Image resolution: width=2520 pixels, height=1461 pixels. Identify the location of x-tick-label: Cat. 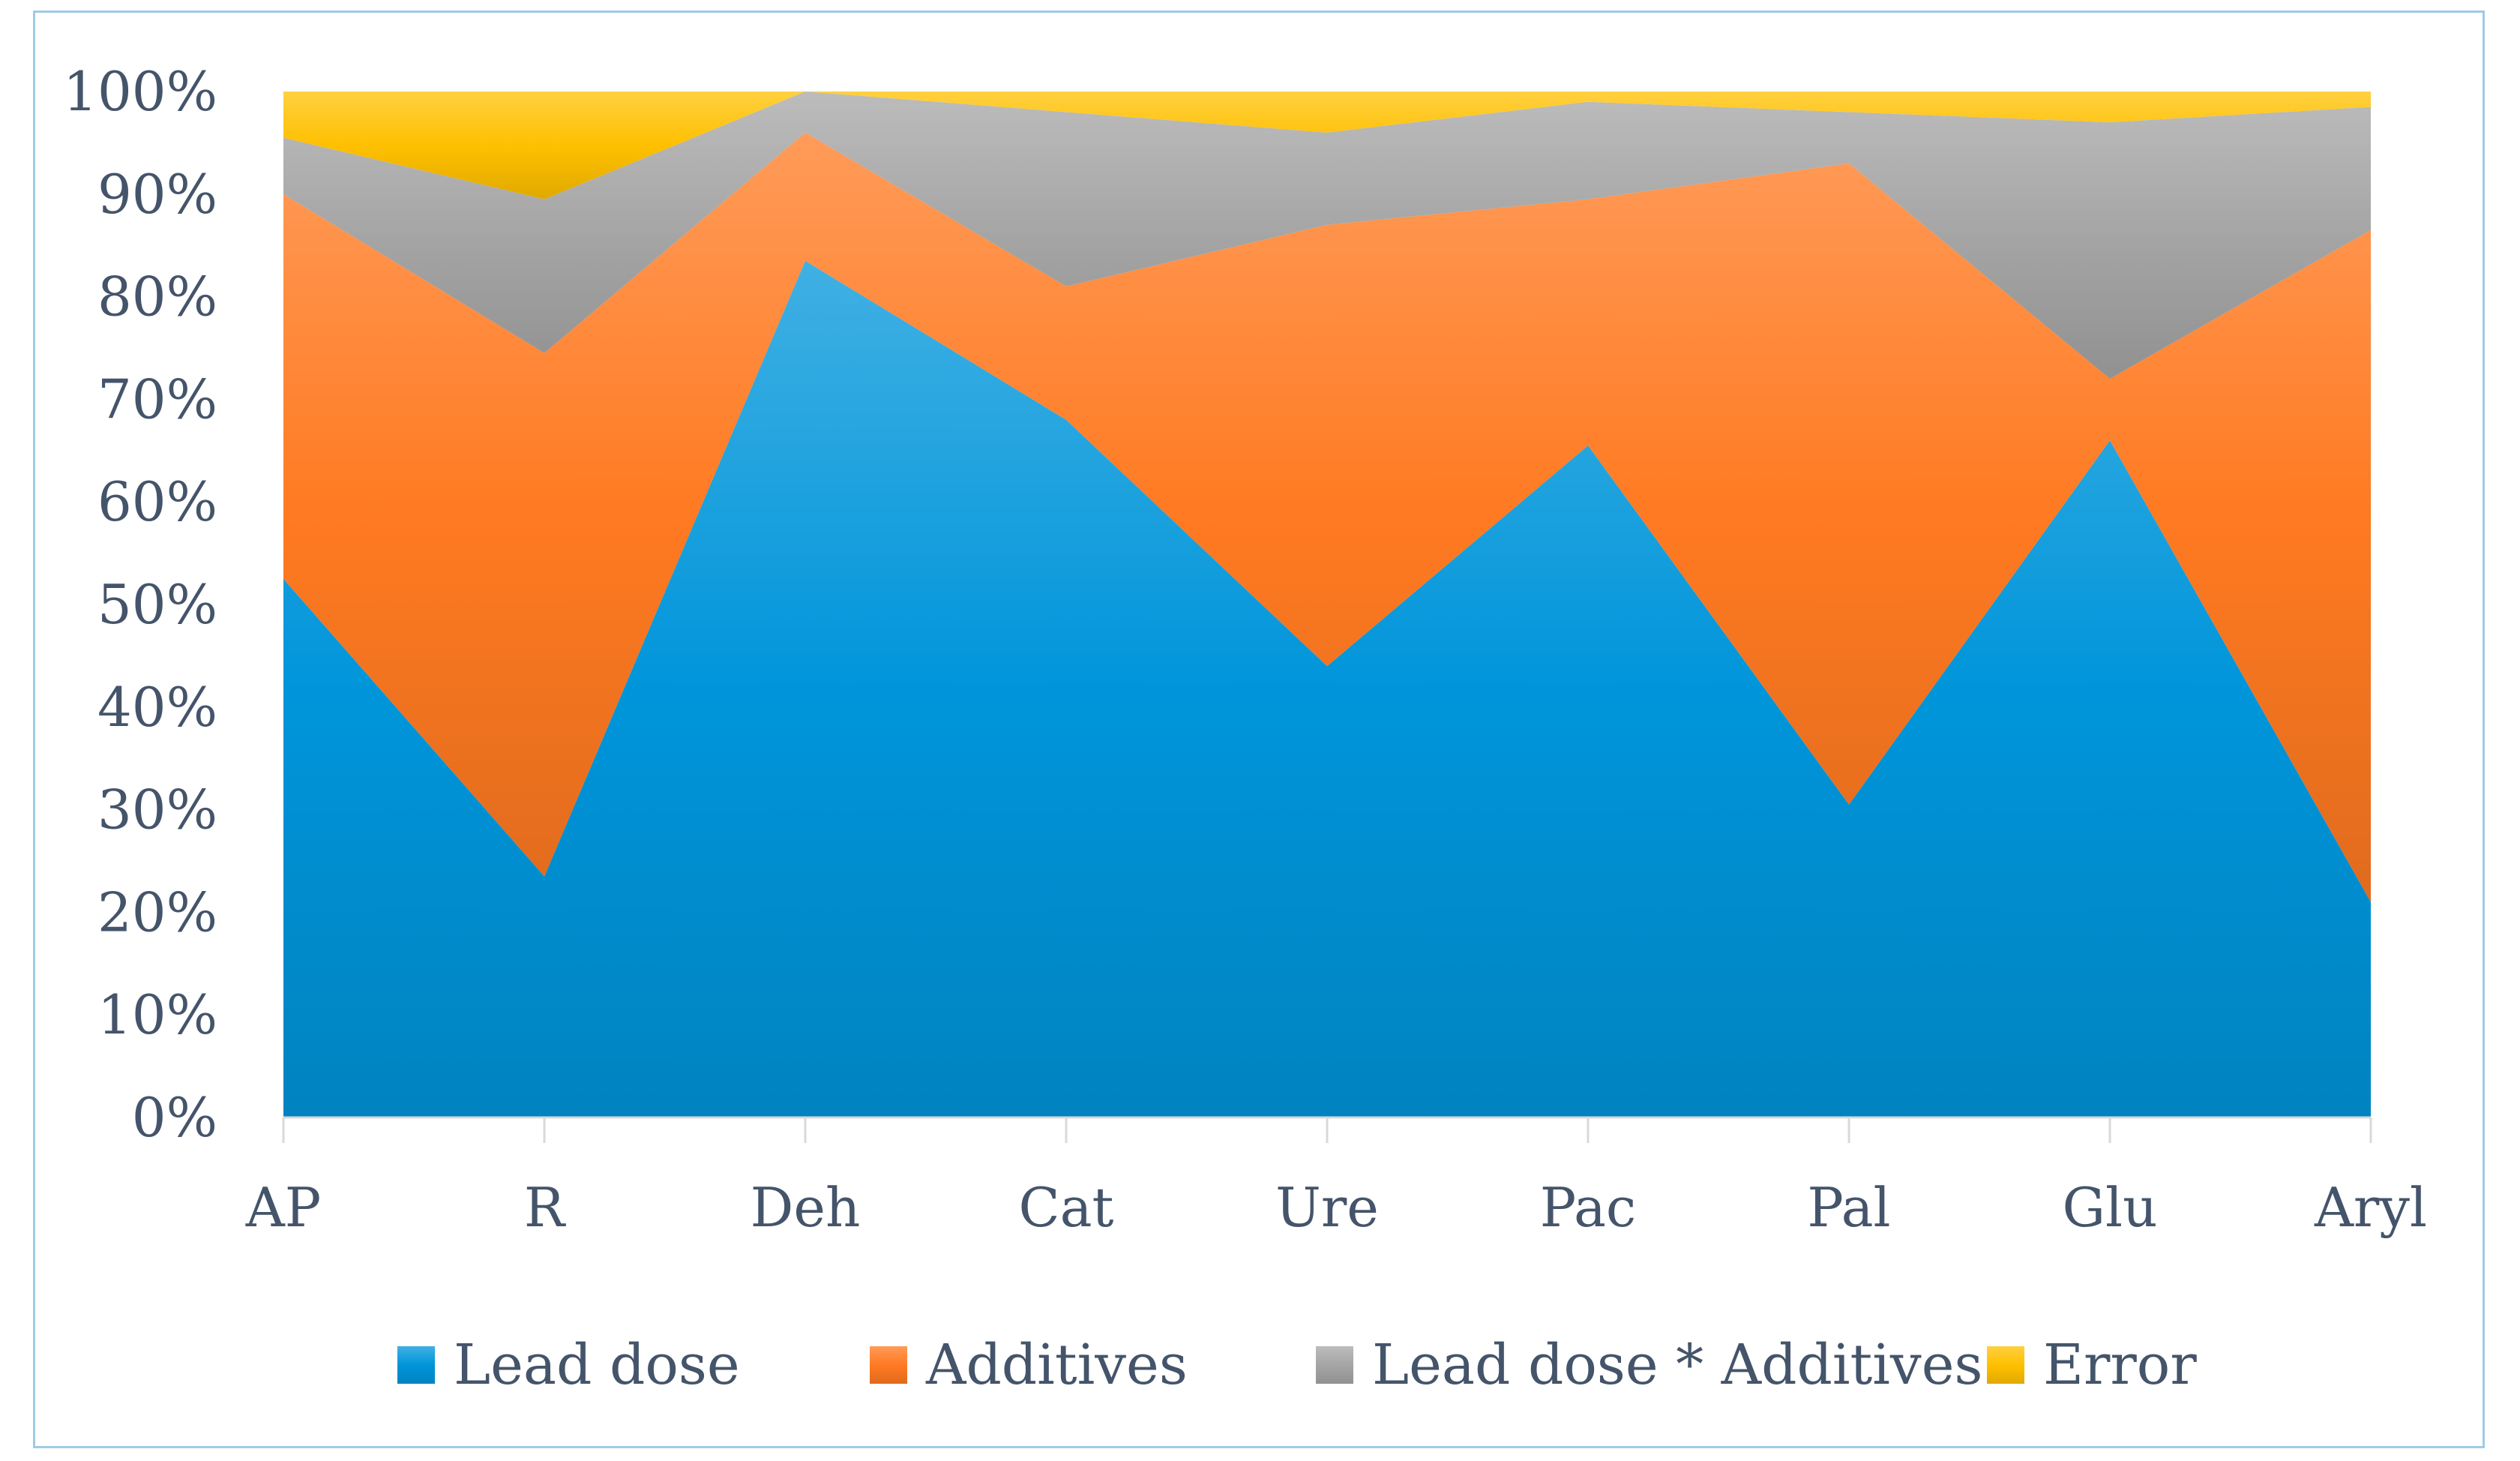
(1066, 1207).